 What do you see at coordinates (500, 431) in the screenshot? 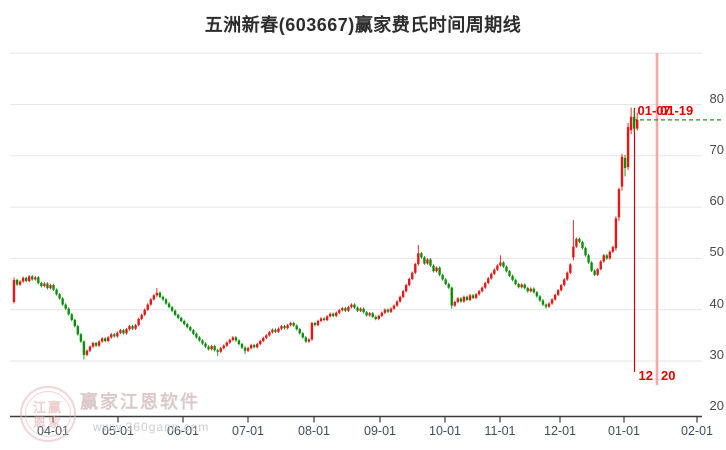
I see `x-axis-label: 11-01` at bounding box center [500, 431].